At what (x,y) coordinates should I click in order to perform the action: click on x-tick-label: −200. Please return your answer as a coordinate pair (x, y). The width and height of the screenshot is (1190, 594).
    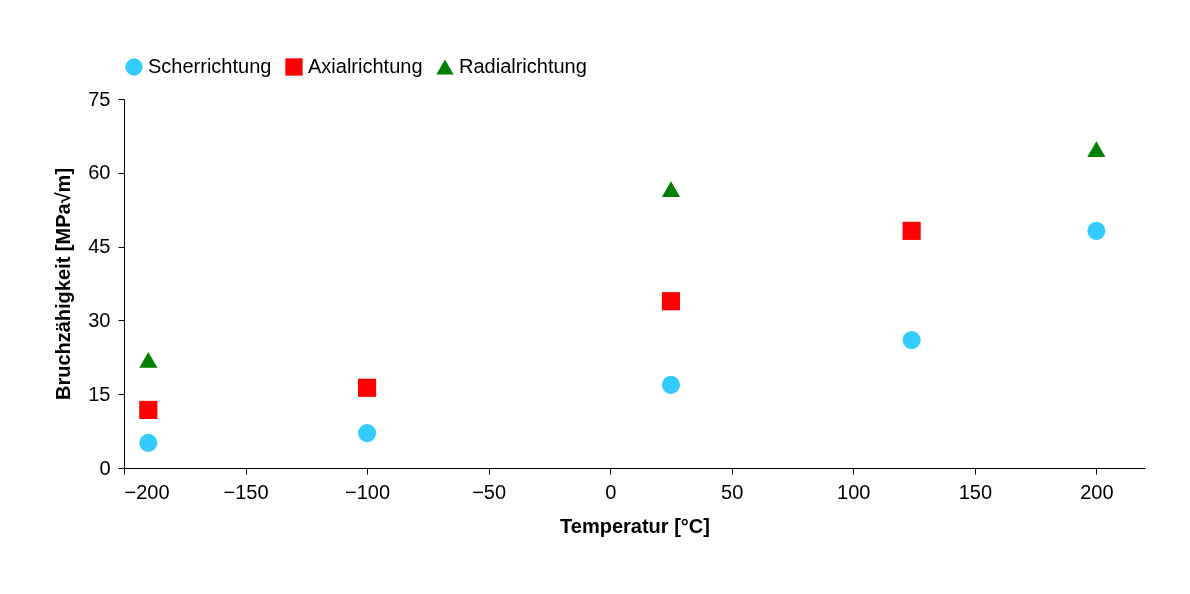
    Looking at the image, I should click on (147, 491).